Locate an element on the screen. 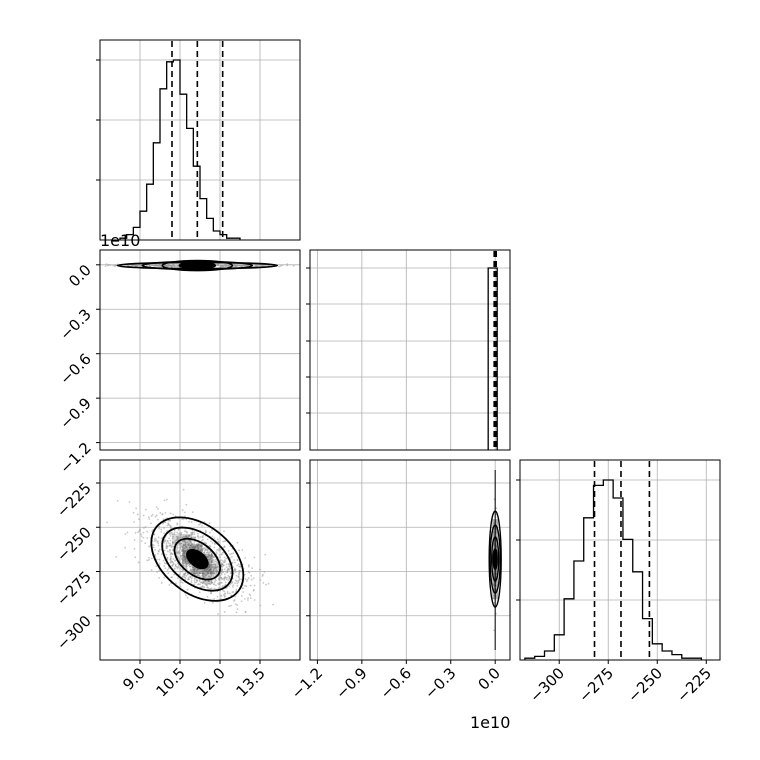 Image resolution: width=760 pixels, height=760 pixels. y-tick-label: 0.0 is located at coordinates (80, 276).